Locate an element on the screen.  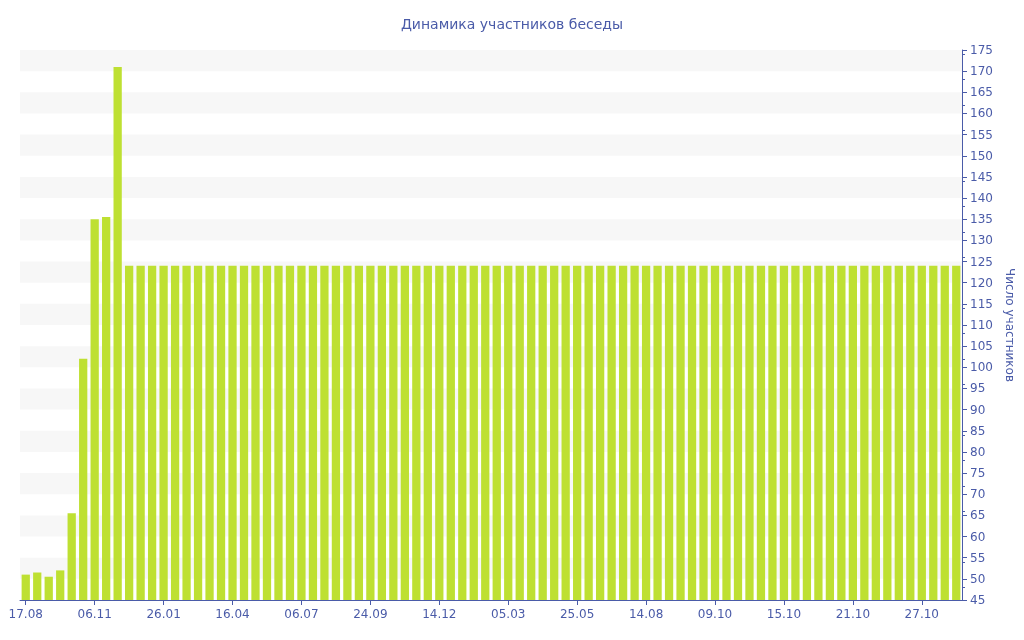
y-axis-title: Число участников is located at coordinates (1010, 325).